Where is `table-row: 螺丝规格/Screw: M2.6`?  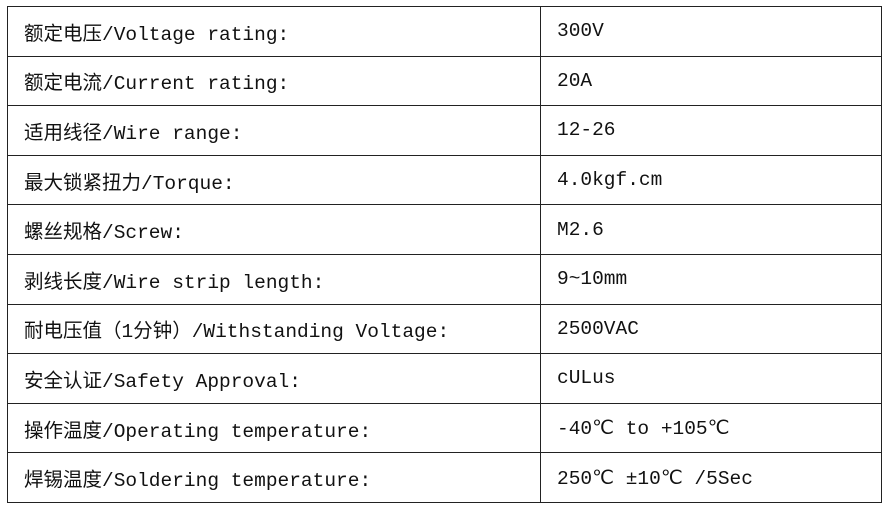
table-row: 螺丝规格/Screw: M2.6 is located at coordinates (444, 229).